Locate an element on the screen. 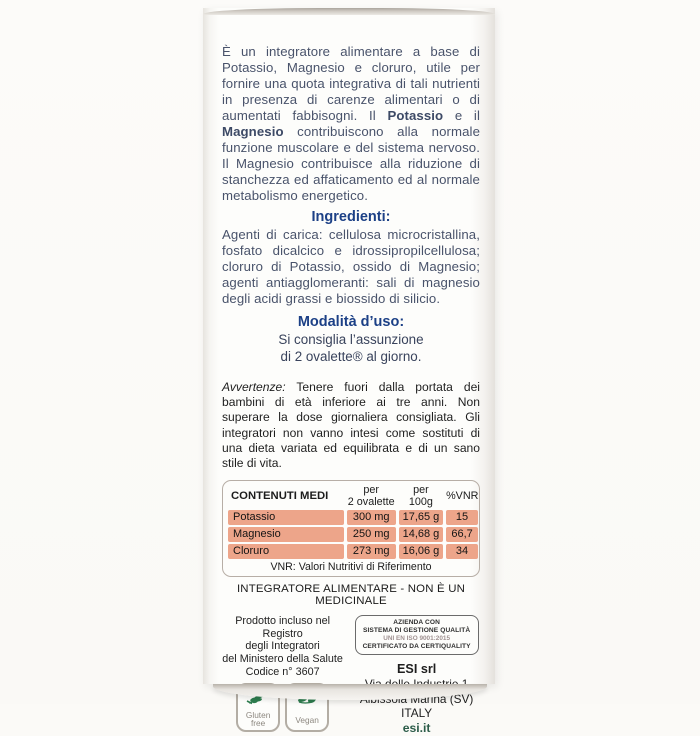  nutrient-name: Potassio is located at coordinates (286, 518).